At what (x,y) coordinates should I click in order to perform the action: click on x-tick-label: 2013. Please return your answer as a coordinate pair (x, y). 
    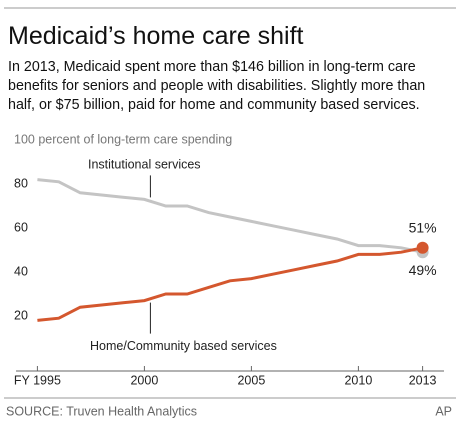
    Looking at the image, I should click on (423, 380).